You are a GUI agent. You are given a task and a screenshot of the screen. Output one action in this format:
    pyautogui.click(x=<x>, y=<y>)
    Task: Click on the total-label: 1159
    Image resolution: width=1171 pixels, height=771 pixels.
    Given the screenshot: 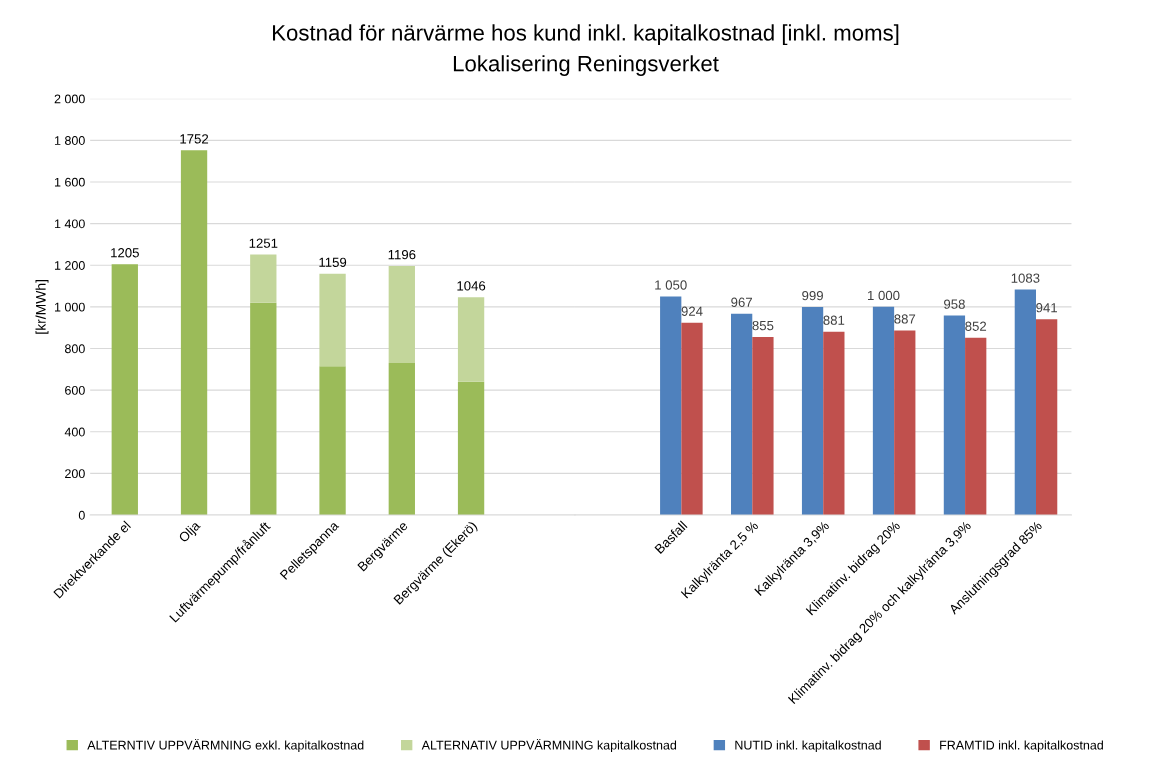 What is the action you would take?
    pyautogui.click(x=333, y=262)
    